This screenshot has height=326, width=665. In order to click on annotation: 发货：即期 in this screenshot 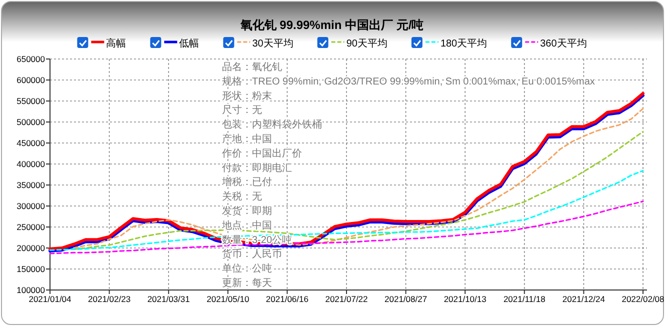, I will do `click(247, 211)`.